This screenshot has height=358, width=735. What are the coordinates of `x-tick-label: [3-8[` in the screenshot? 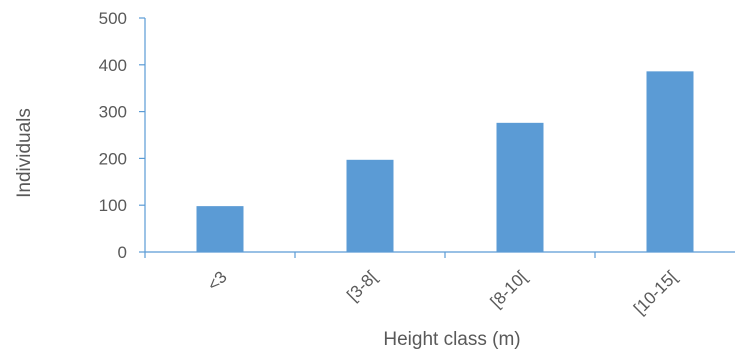 It's located at (362, 286).